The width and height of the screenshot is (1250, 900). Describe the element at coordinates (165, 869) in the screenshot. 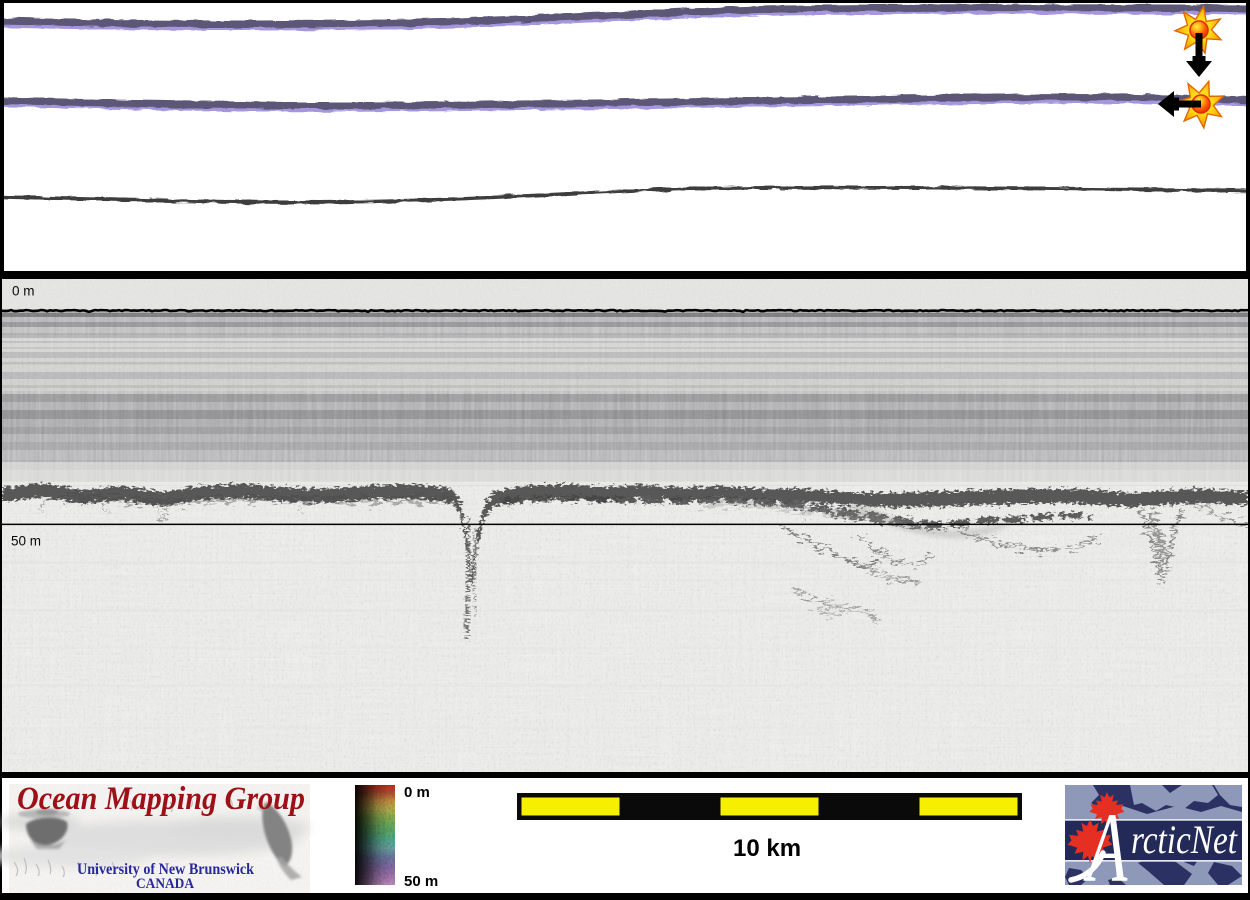

I see `svg-text: University of New Brunswick` at that location.